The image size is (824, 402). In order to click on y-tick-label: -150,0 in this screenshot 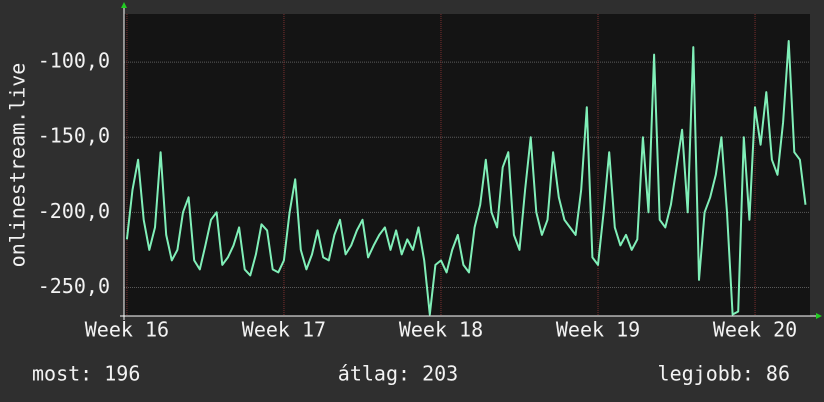, I will do `click(74, 136)`.